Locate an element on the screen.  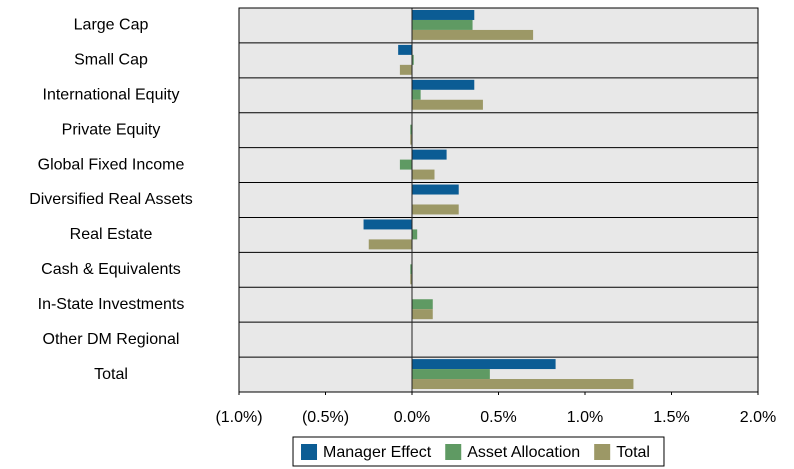
x-tick-label: (1.0%) is located at coordinates (238, 417).